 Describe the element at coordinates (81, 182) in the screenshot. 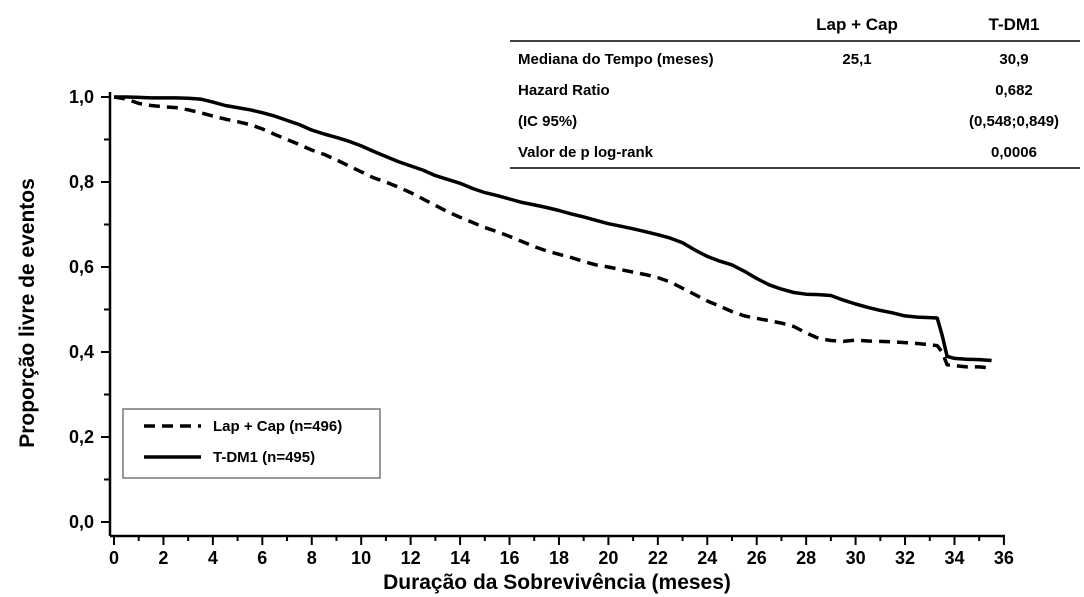

I see `y-tick-label: 0,8` at that location.